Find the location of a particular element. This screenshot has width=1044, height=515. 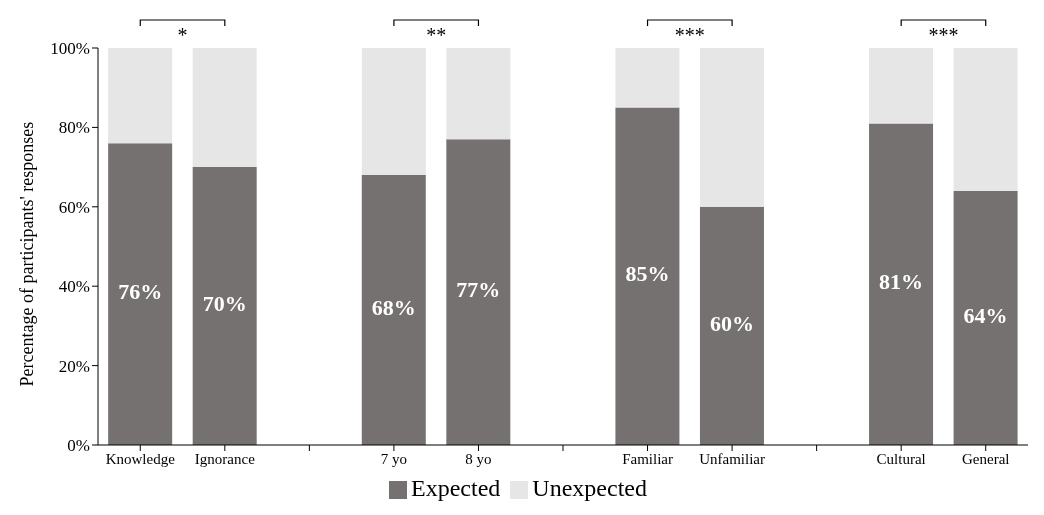

data-label: 76% is located at coordinates (140, 292).